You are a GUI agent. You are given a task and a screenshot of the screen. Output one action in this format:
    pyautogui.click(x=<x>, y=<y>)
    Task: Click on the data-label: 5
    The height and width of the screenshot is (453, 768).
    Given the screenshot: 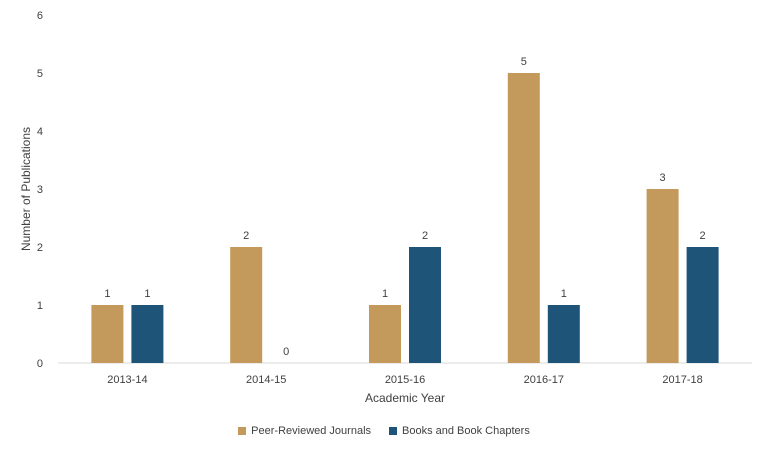 What is the action you would take?
    pyautogui.click(x=524, y=62)
    